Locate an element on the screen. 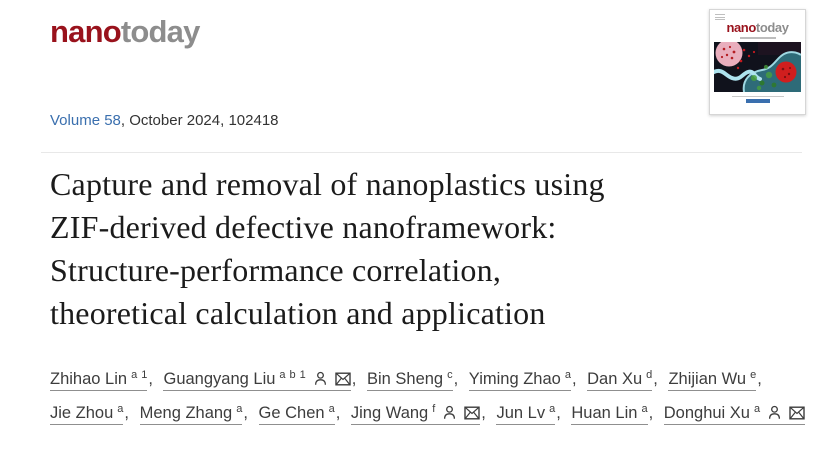 This screenshot has height=452, width=827. author-name: Huan Lin is located at coordinates (604, 413).